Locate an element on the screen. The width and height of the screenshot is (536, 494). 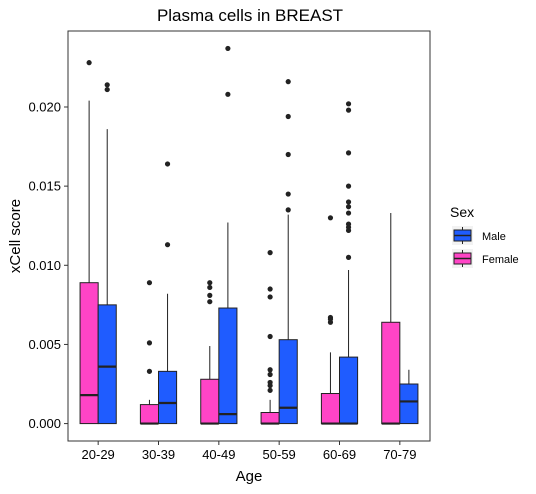
legend-label-male: Male is located at coordinates (494, 237).